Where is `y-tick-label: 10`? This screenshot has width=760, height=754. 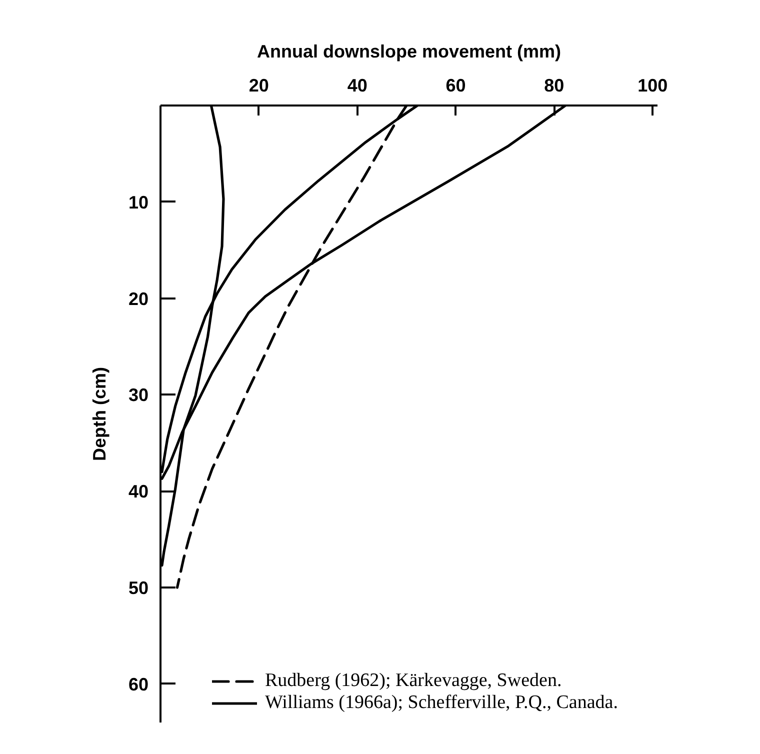 y-tick-label: 10 is located at coordinates (138, 202).